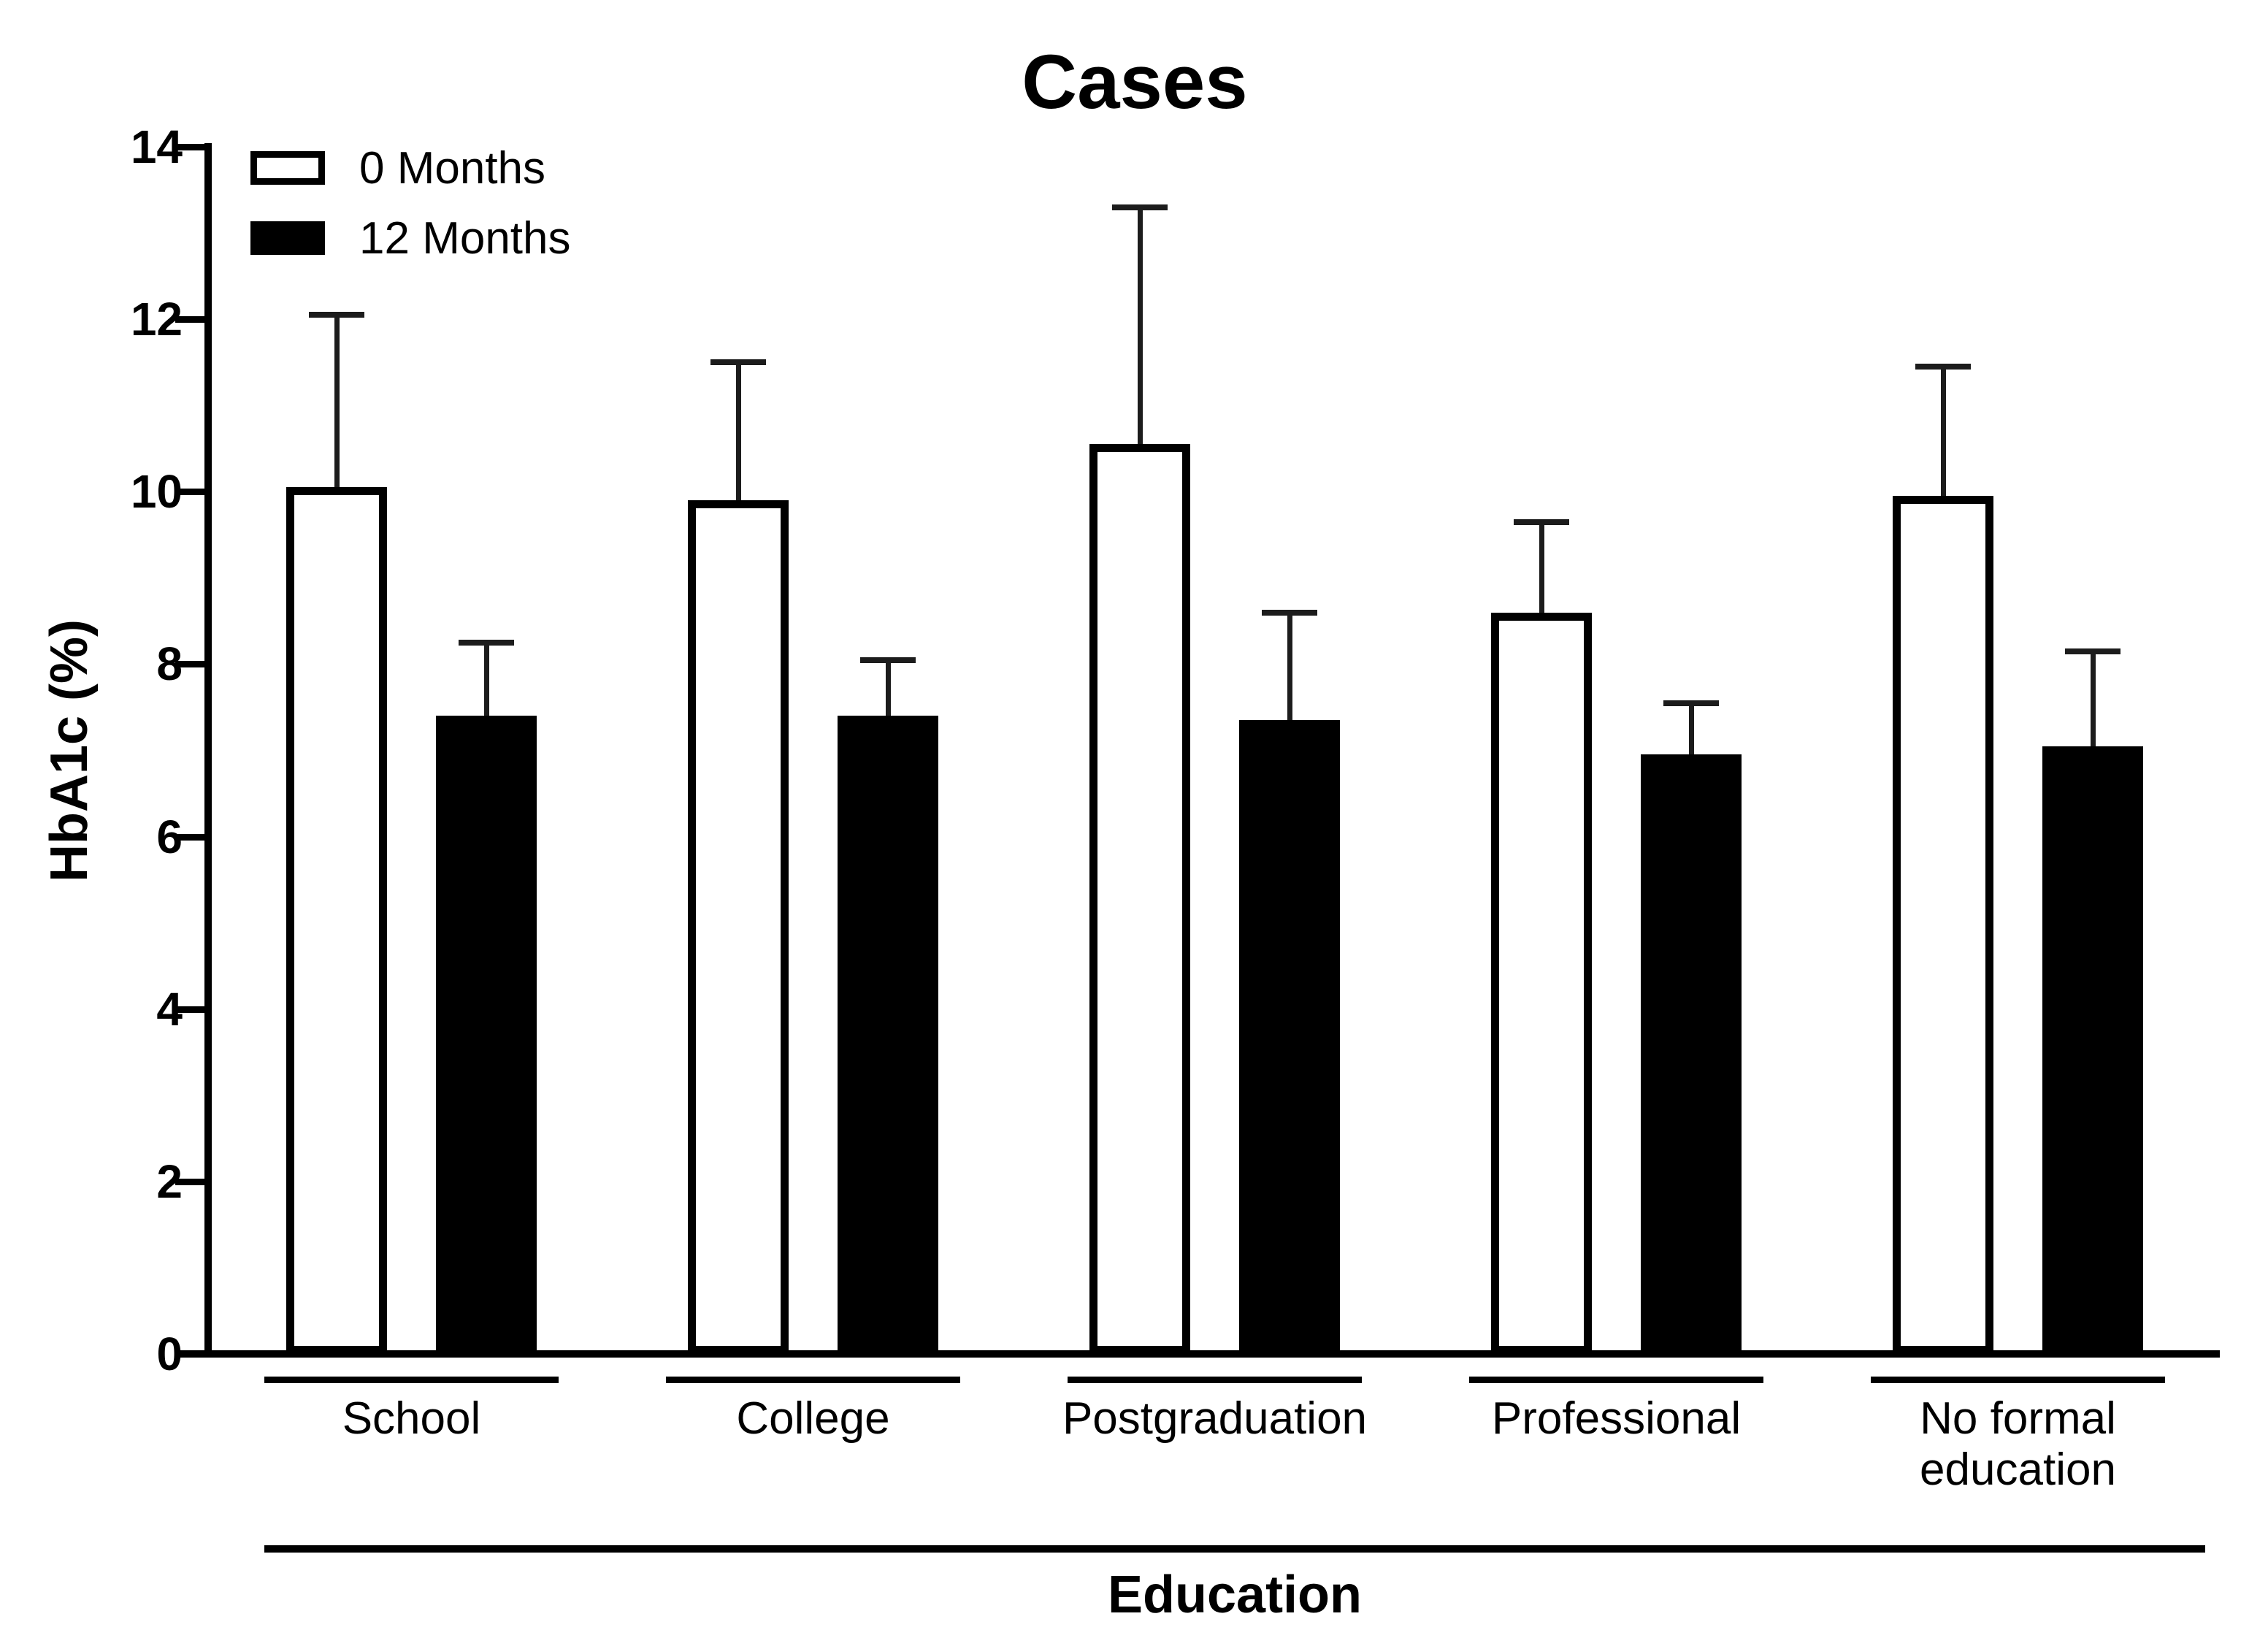 The width and height of the screenshot is (2268, 1638). Describe the element at coordinates (2018, 1444) in the screenshot. I see `x-category-label: No formal education` at that location.